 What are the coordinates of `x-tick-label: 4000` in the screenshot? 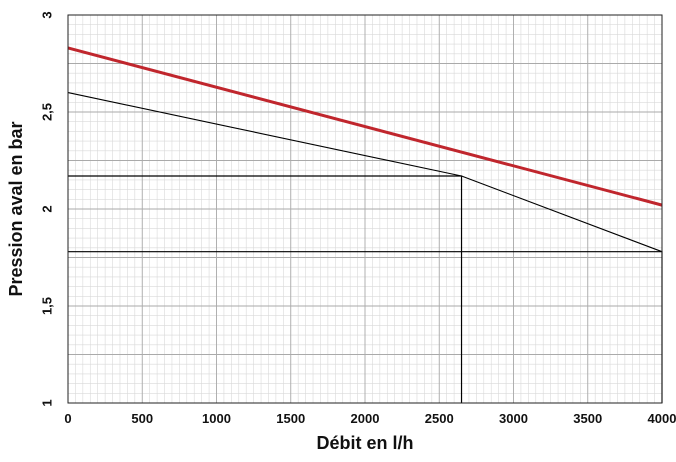 It's located at (662, 418).